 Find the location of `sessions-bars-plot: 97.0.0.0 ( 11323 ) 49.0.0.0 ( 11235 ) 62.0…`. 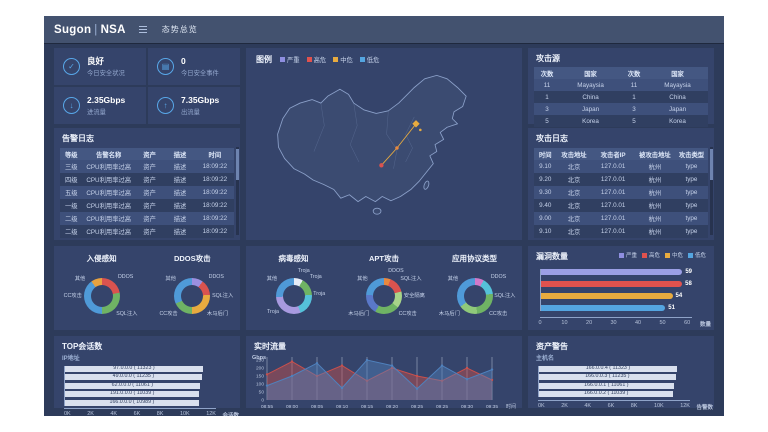

sessions-bars-plot: 97.0.0.0 ( 11323 ) 49.0.0.0 ( 11235 ) 62.0… is located at coordinates (140, 385).